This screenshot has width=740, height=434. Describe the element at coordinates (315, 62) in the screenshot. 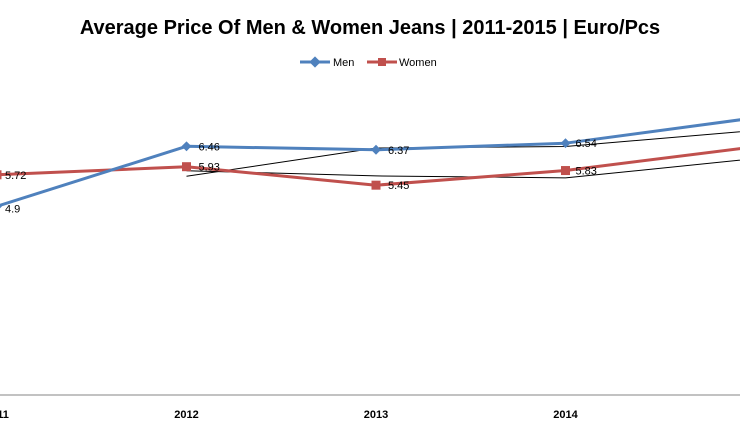

I see `legend-marker-men` at that location.